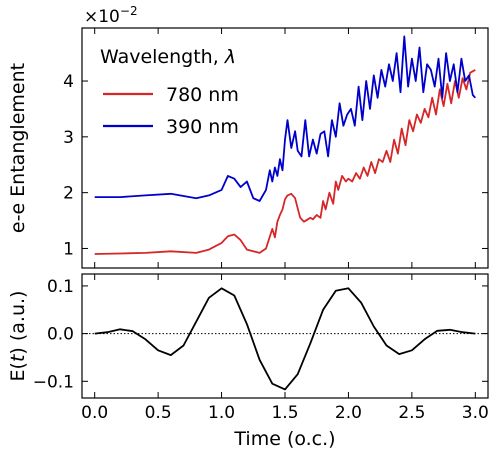 The image size is (498, 458). What do you see at coordinates (94, 413) in the screenshot?
I see `x-tick-label: 0.0` at bounding box center [94, 413].